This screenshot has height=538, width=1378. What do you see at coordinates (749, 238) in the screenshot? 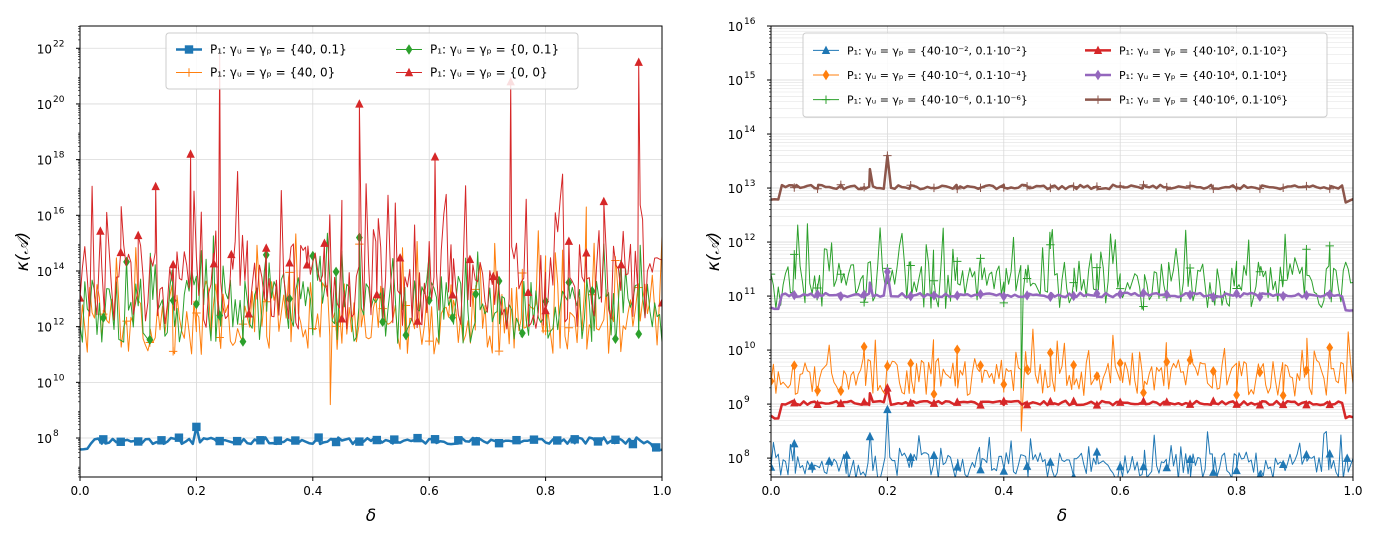
I see `y-tick-exponent: 12` at bounding box center [749, 238].